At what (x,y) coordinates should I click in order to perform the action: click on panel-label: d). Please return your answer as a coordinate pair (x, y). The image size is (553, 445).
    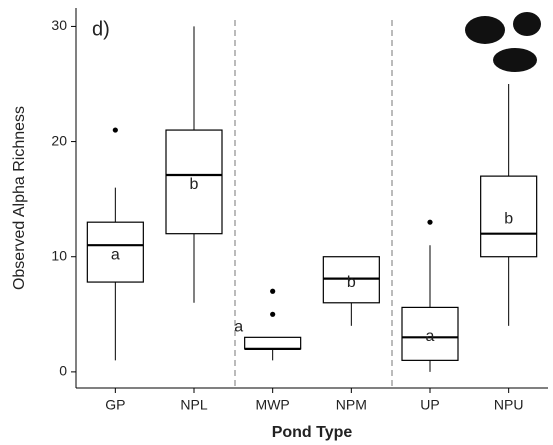
    Looking at the image, I should click on (101, 29).